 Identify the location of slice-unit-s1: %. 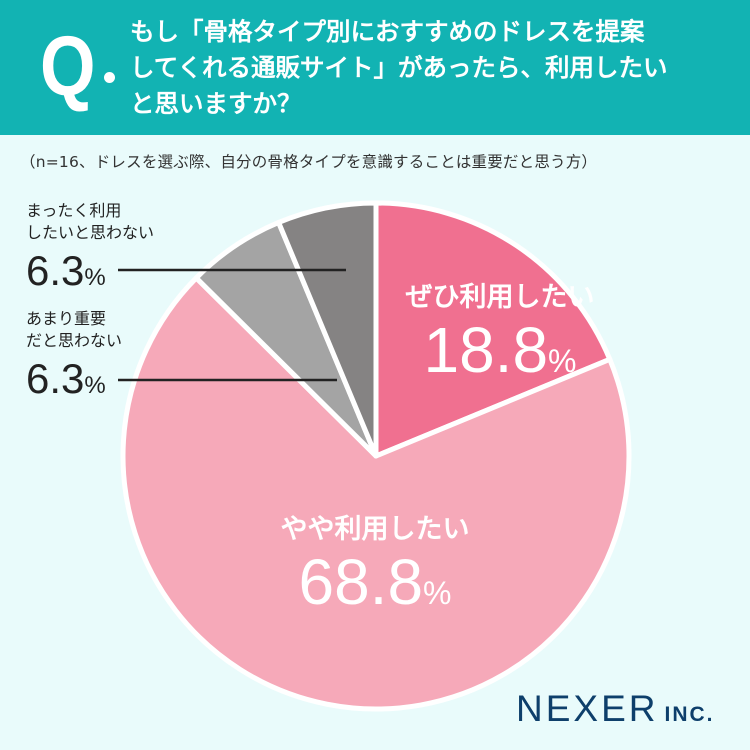
(437, 593).